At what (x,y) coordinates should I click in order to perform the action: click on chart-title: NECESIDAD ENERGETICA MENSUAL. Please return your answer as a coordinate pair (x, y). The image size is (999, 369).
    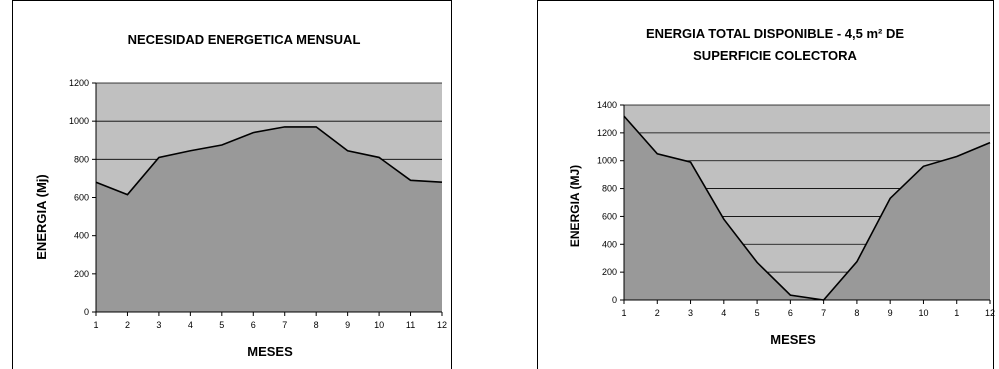
    Looking at the image, I should click on (244, 39).